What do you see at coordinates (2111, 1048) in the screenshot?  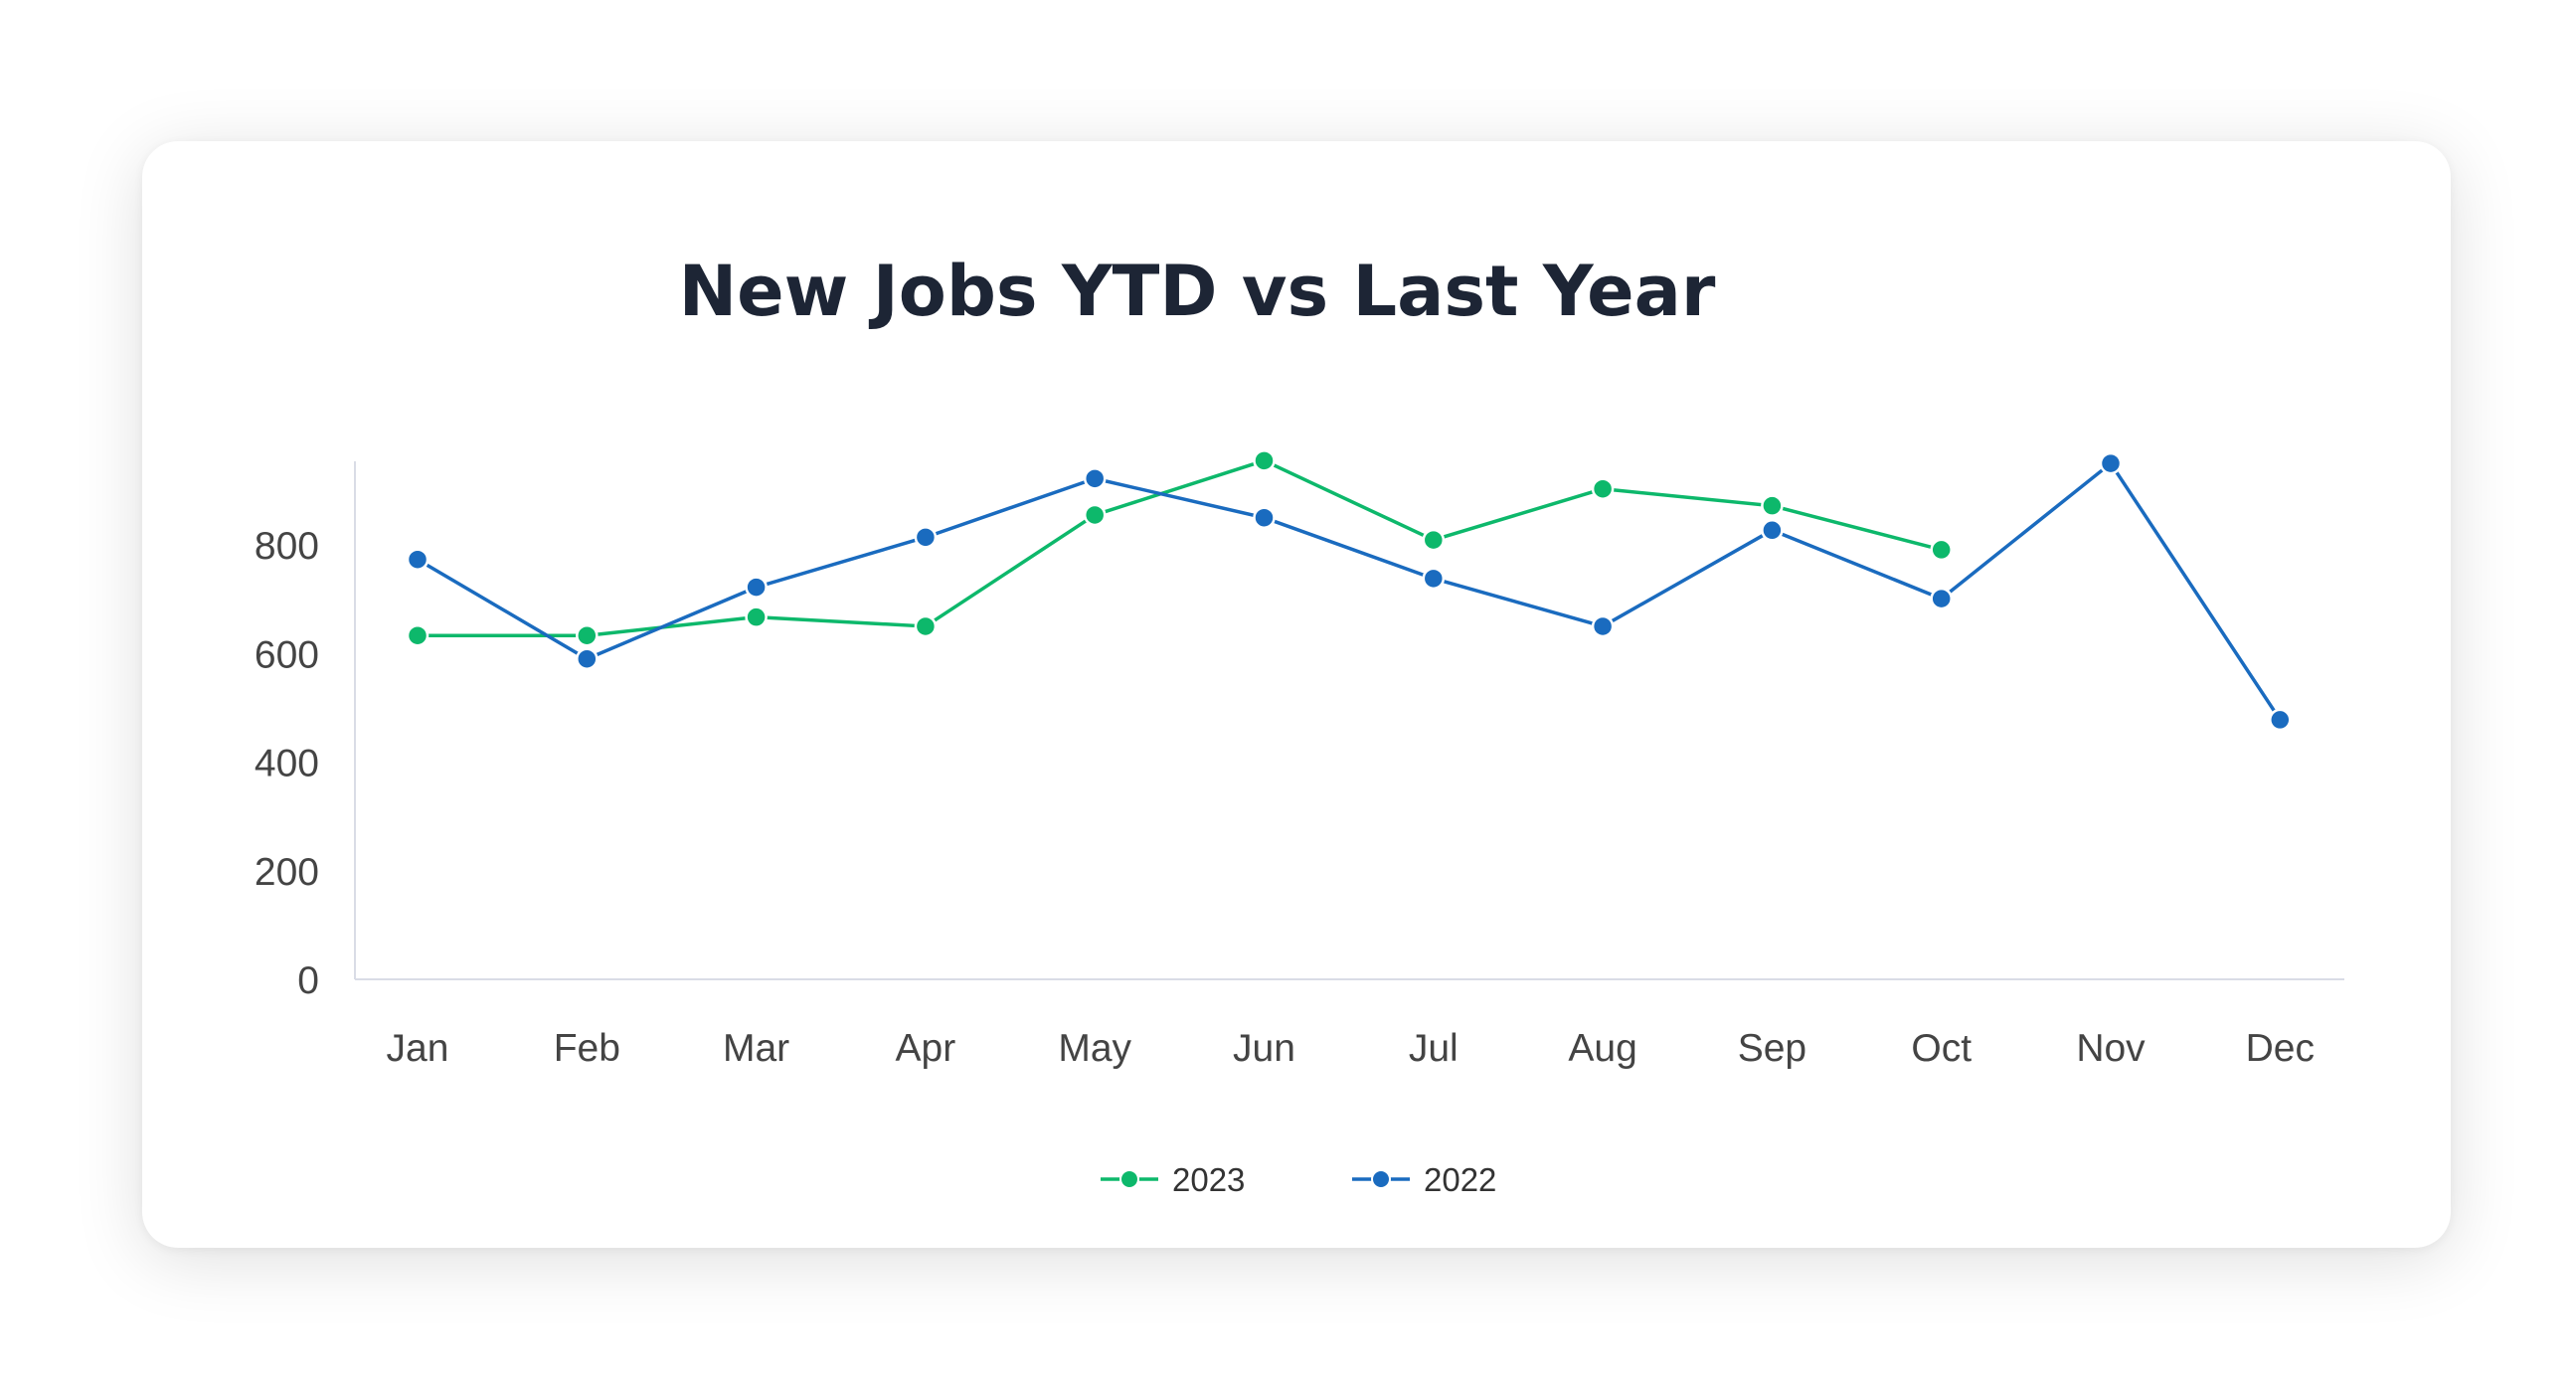 I see `x-tick-label: Nov` at bounding box center [2111, 1048].